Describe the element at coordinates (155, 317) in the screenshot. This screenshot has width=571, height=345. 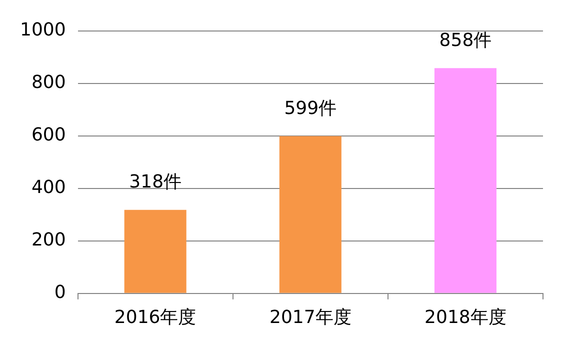
I see `x-tick-label: 2016年度` at that location.